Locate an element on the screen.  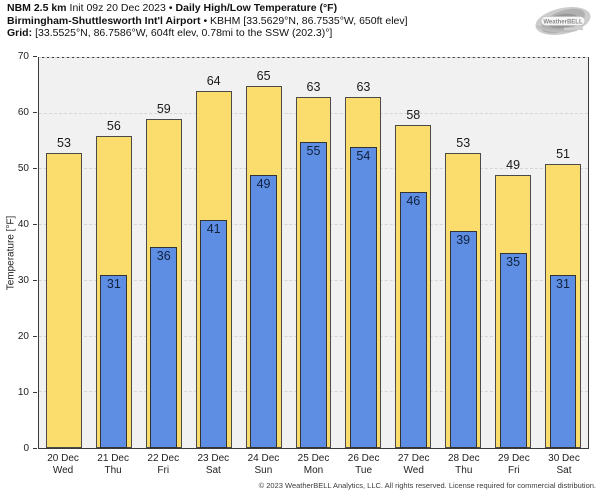
low-temp-value: 46 is located at coordinates (413, 200).